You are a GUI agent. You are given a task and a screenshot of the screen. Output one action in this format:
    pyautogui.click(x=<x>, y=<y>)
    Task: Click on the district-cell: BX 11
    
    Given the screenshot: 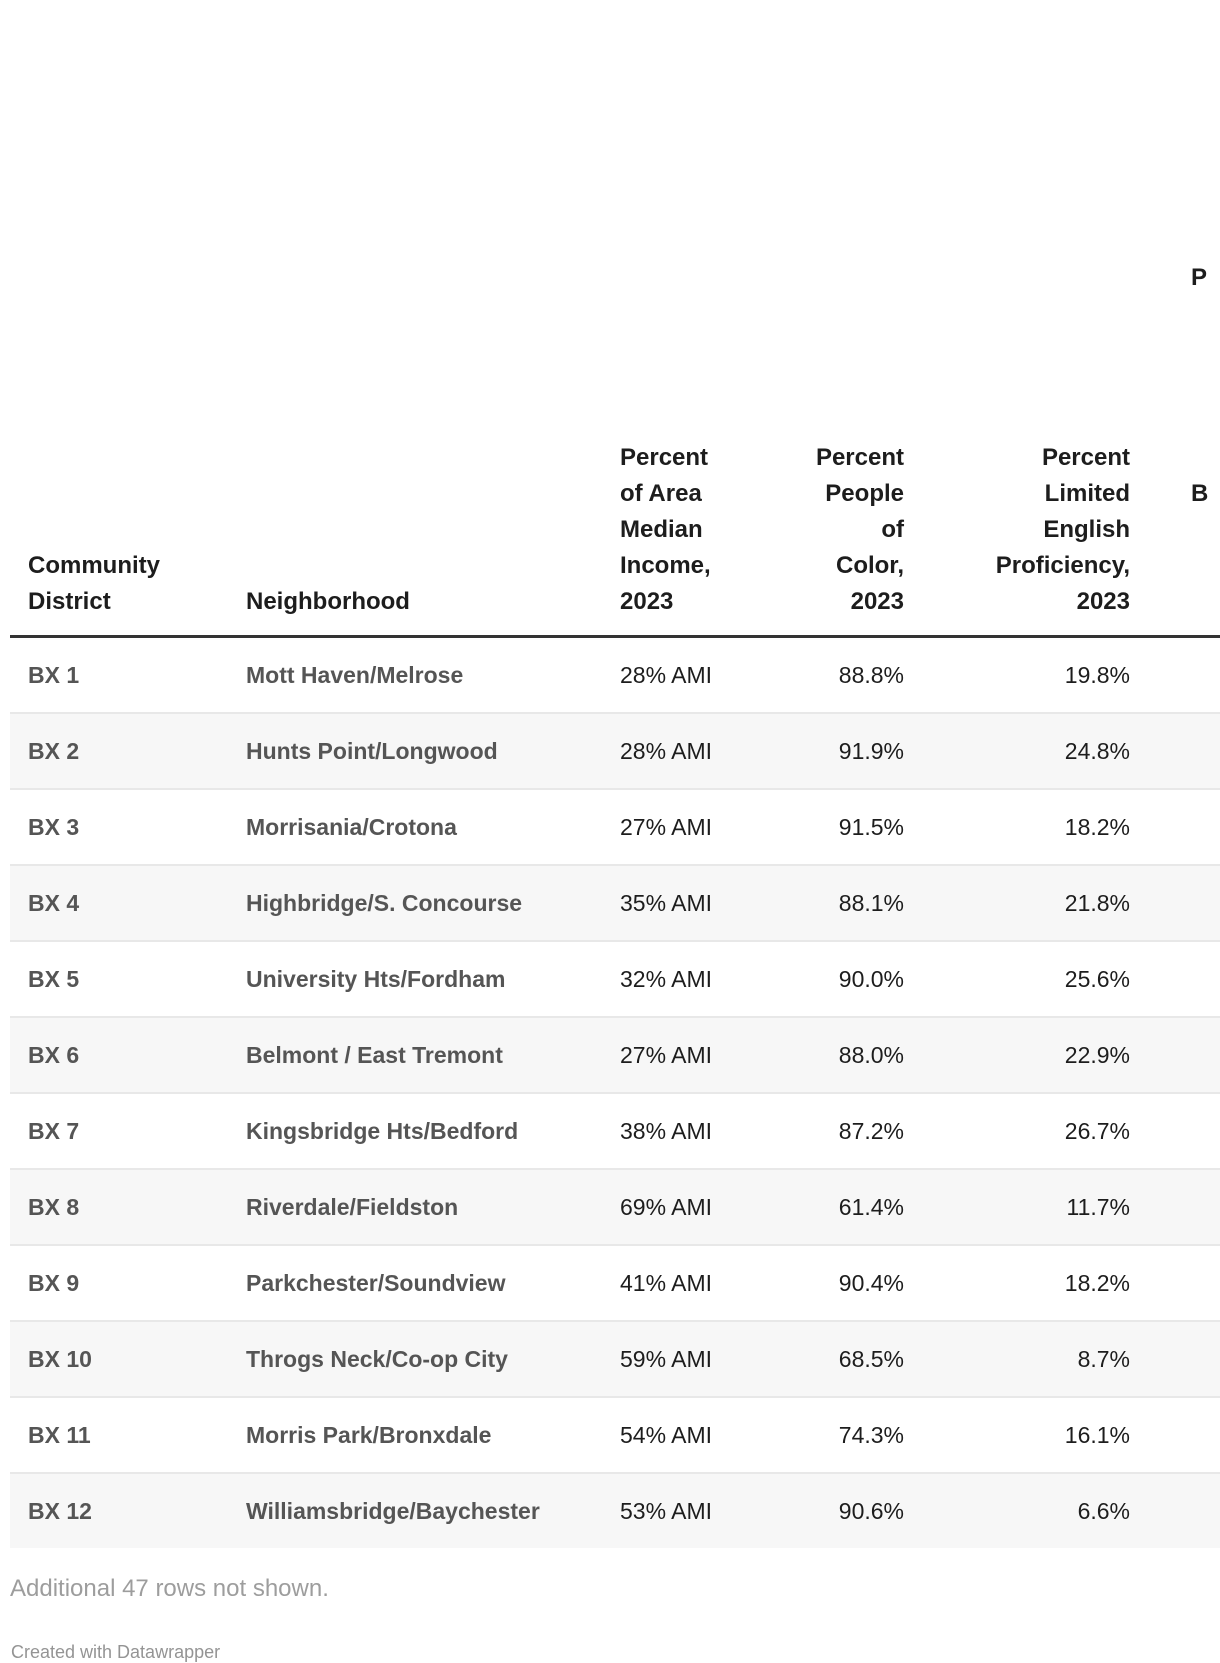 What is the action you would take?
    pyautogui.click(x=59, y=1434)
    